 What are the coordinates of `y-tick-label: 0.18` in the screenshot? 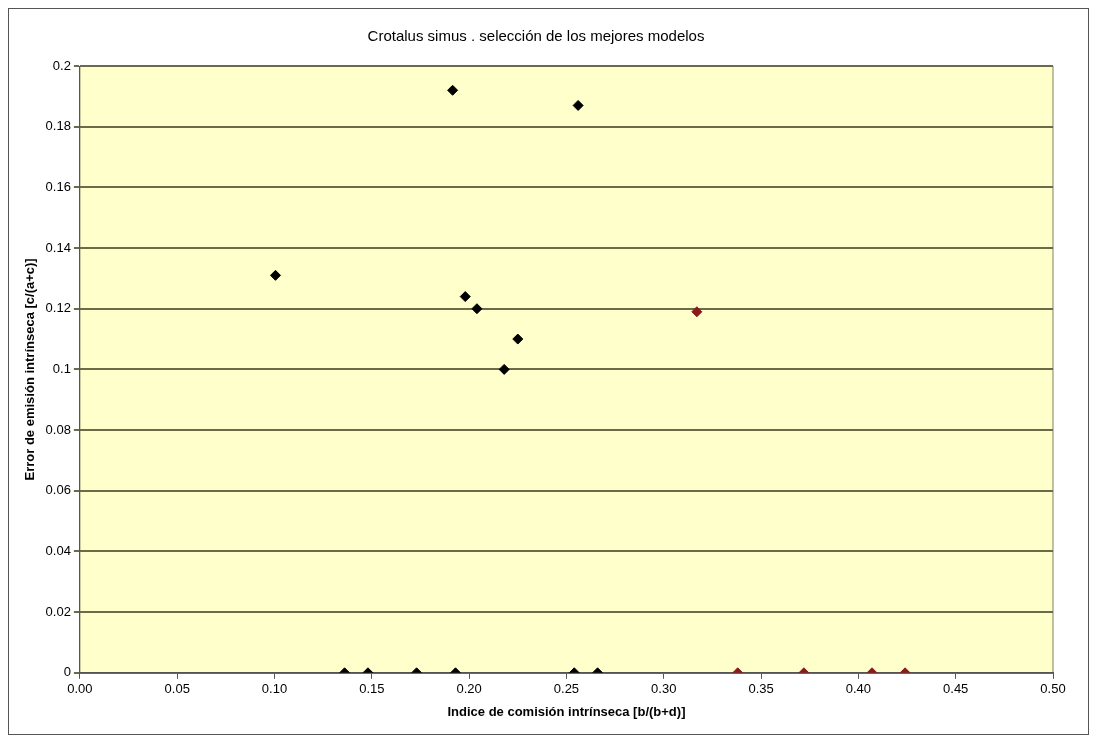 It's located at (58, 126).